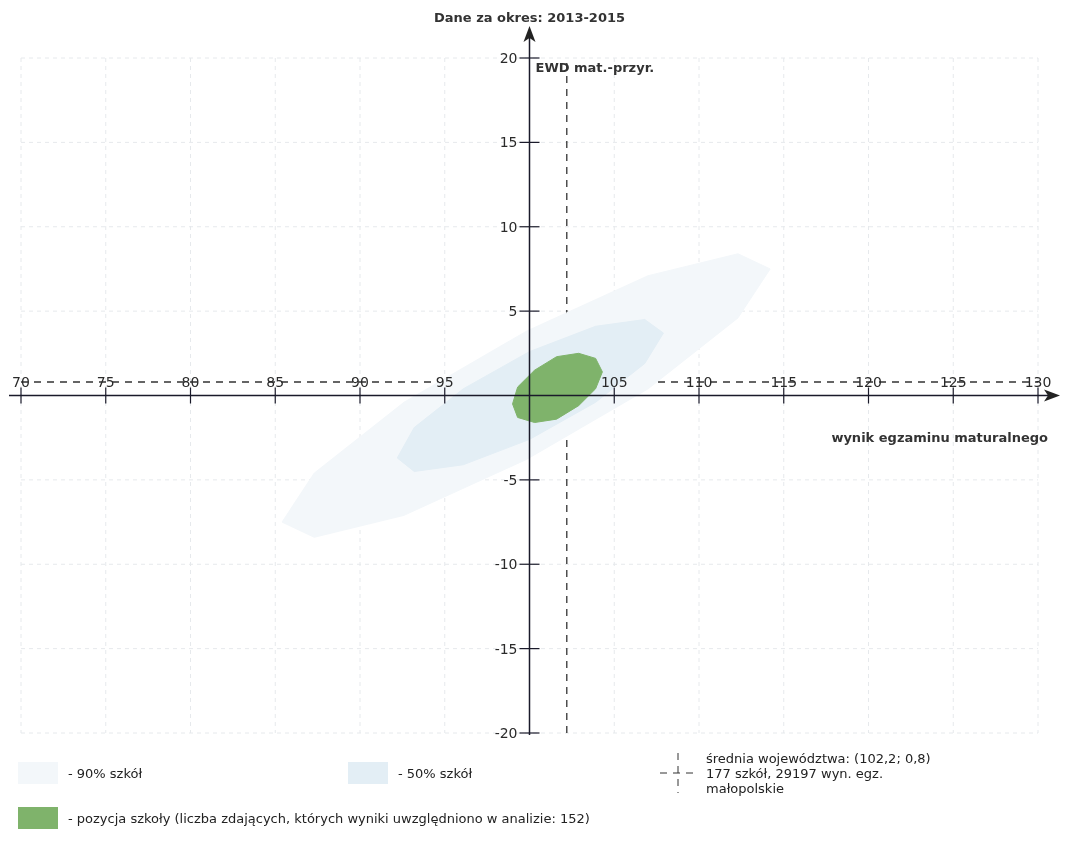 The height and width of the screenshot is (851, 1070). What do you see at coordinates (614, 381) in the screenshot?
I see `x-tick-label: 105` at bounding box center [614, 381].